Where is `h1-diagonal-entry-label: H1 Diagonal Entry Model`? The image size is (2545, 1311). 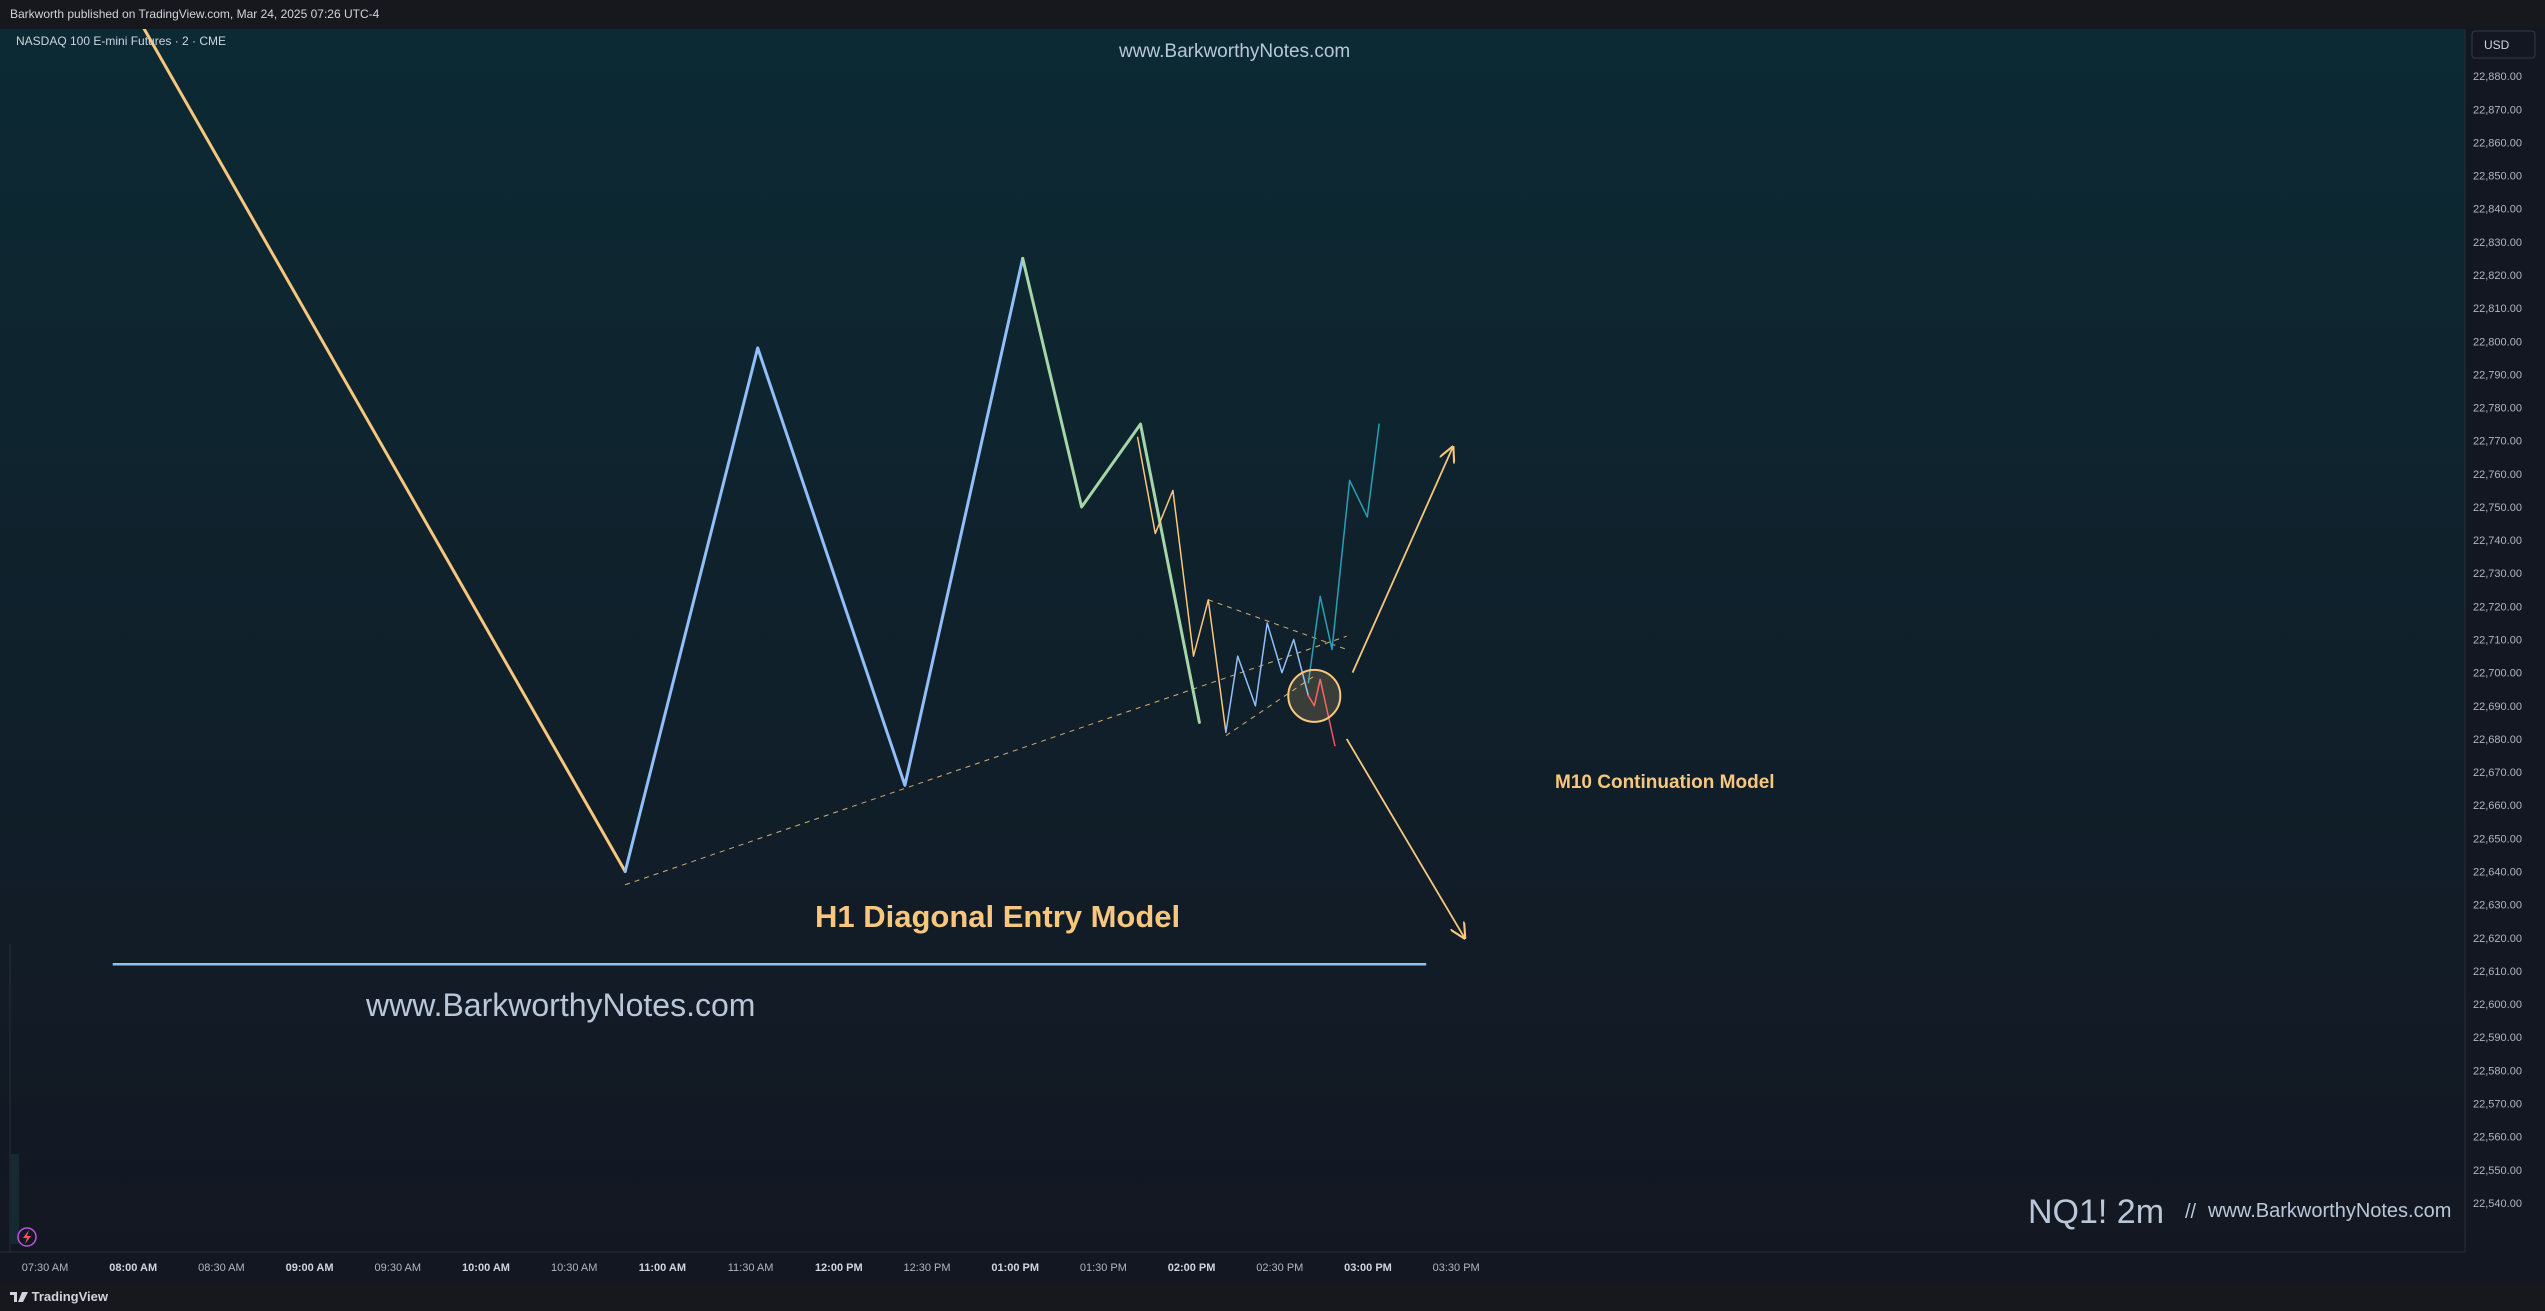 h1-diagonal-entry-label: H1 Diagonal Entry Model is located at coordinates (997, 916).